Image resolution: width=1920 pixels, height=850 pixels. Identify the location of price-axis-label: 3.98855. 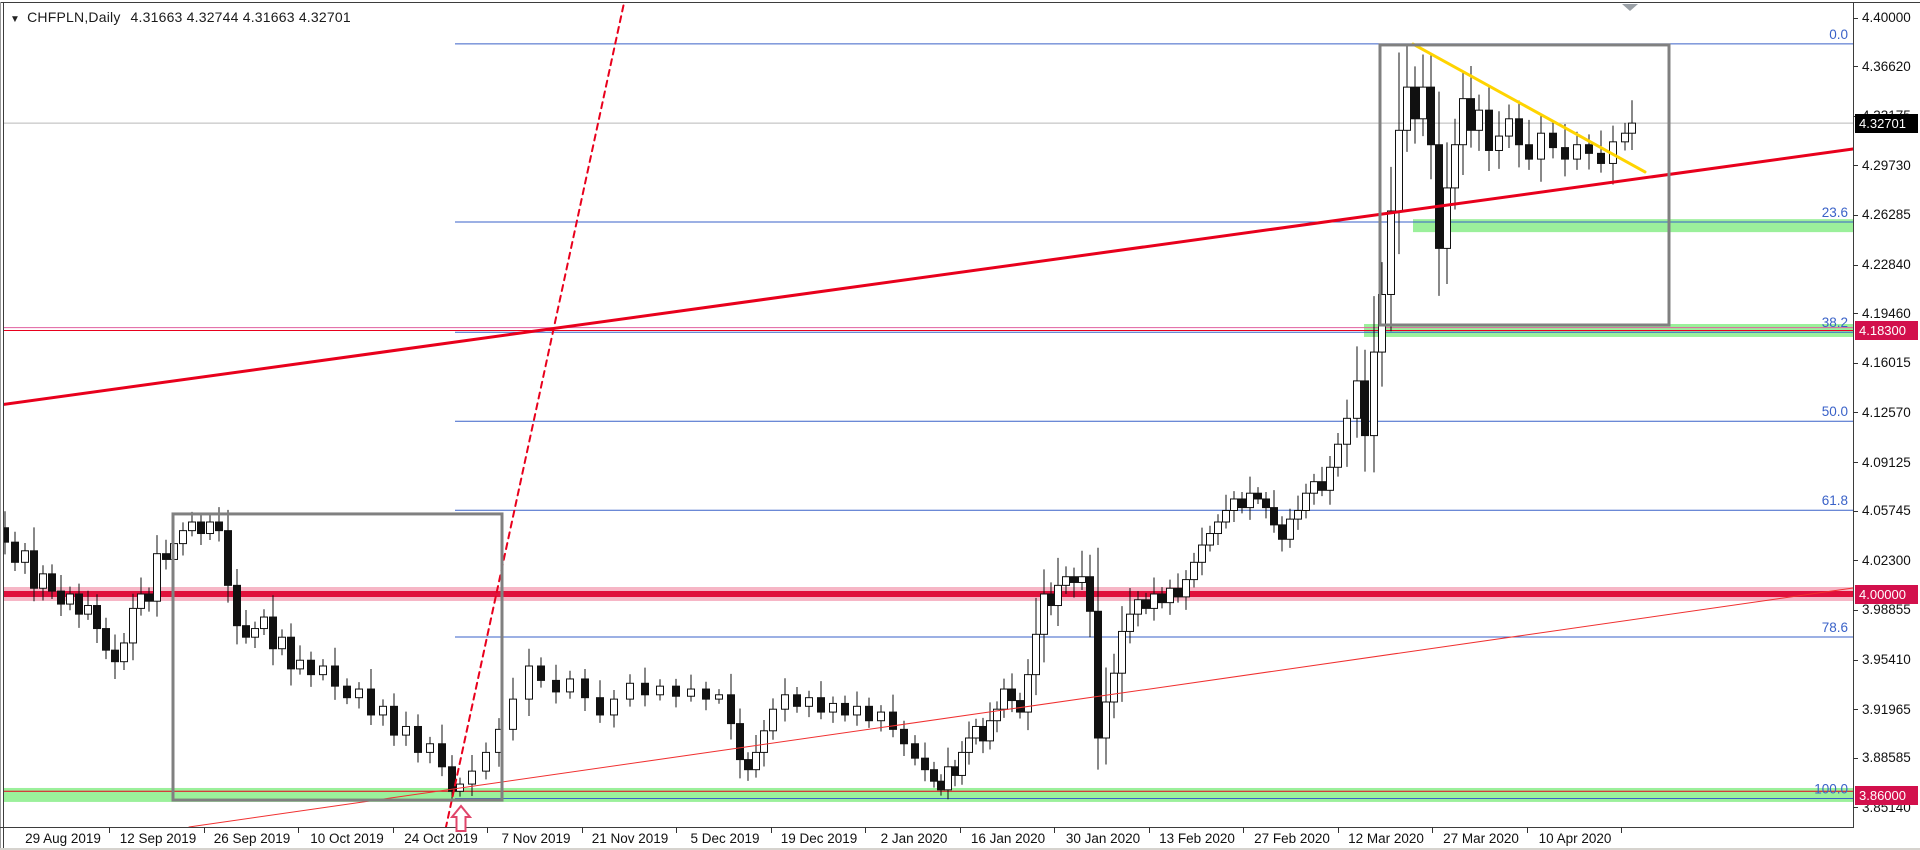
(1886, 610).